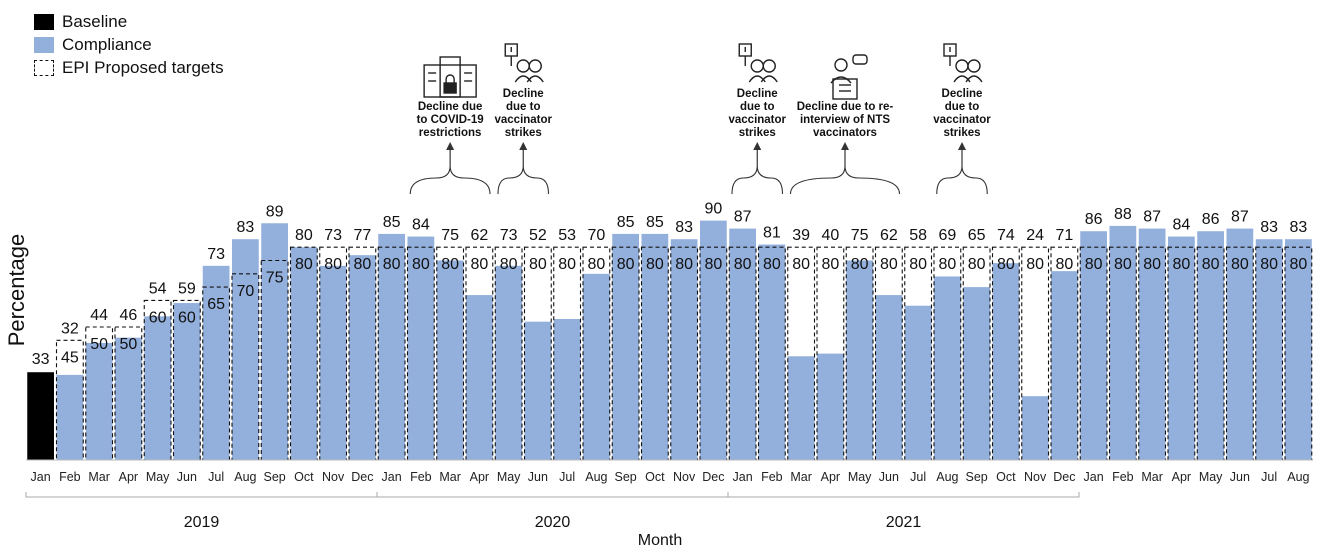 This screenshot has width=1322, height=547. Describe the element at coordinates (70, 328) in the screenshot. I see `compliance-value-label: 32` at that location.